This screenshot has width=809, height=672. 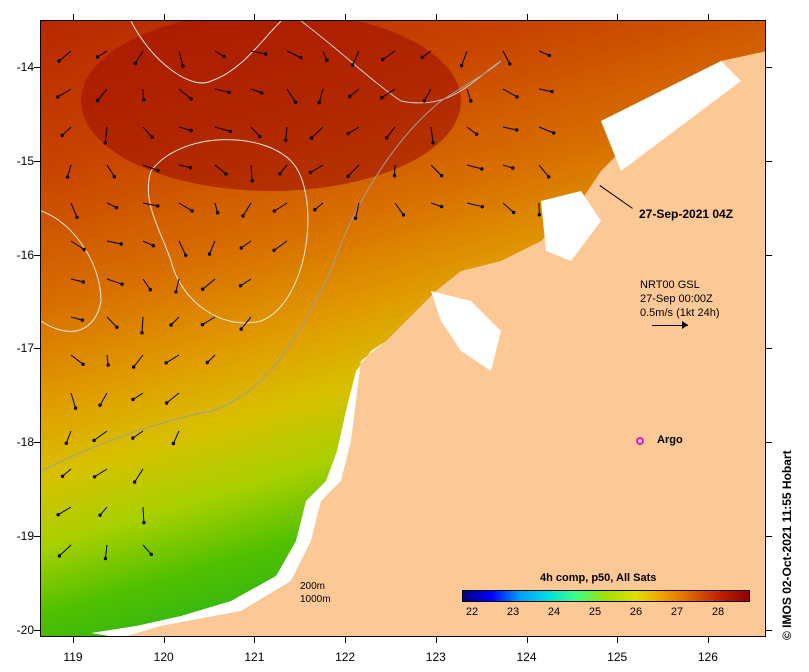 I want to click on colorbar-label: 26, so click(x=636, y=612).